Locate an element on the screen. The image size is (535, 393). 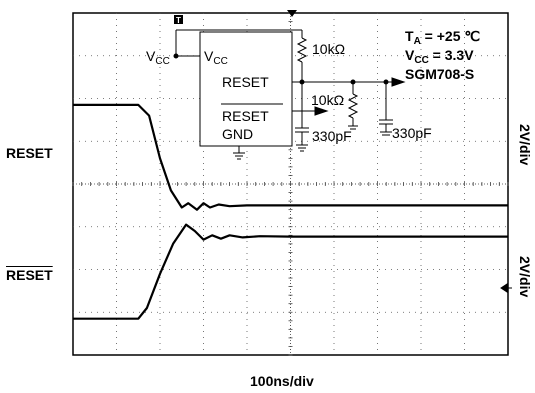
reset-pin-label: RESET is located at coordinates (245, 82).